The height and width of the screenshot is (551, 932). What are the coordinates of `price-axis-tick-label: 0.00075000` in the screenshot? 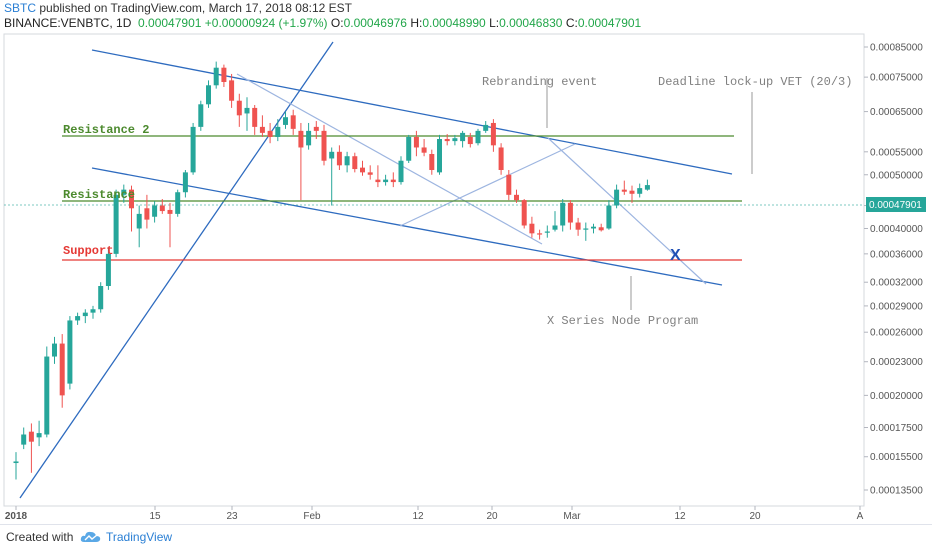 It's located at (896, 78).